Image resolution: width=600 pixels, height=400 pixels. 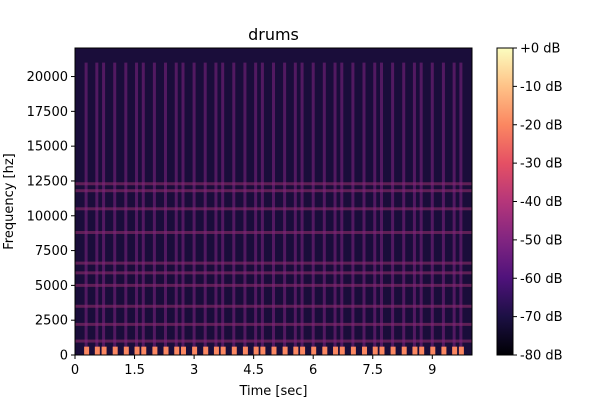 What do you see at coordinates (541, 202) in the screenshot?
I see `colorbar-tick-label: -40 dB` at bounding box center [541, 202].